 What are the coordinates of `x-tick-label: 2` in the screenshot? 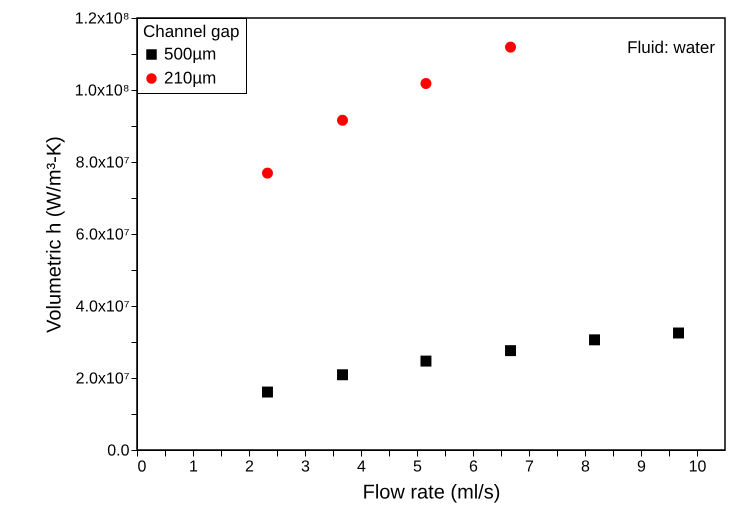 It's located at (249, 467).